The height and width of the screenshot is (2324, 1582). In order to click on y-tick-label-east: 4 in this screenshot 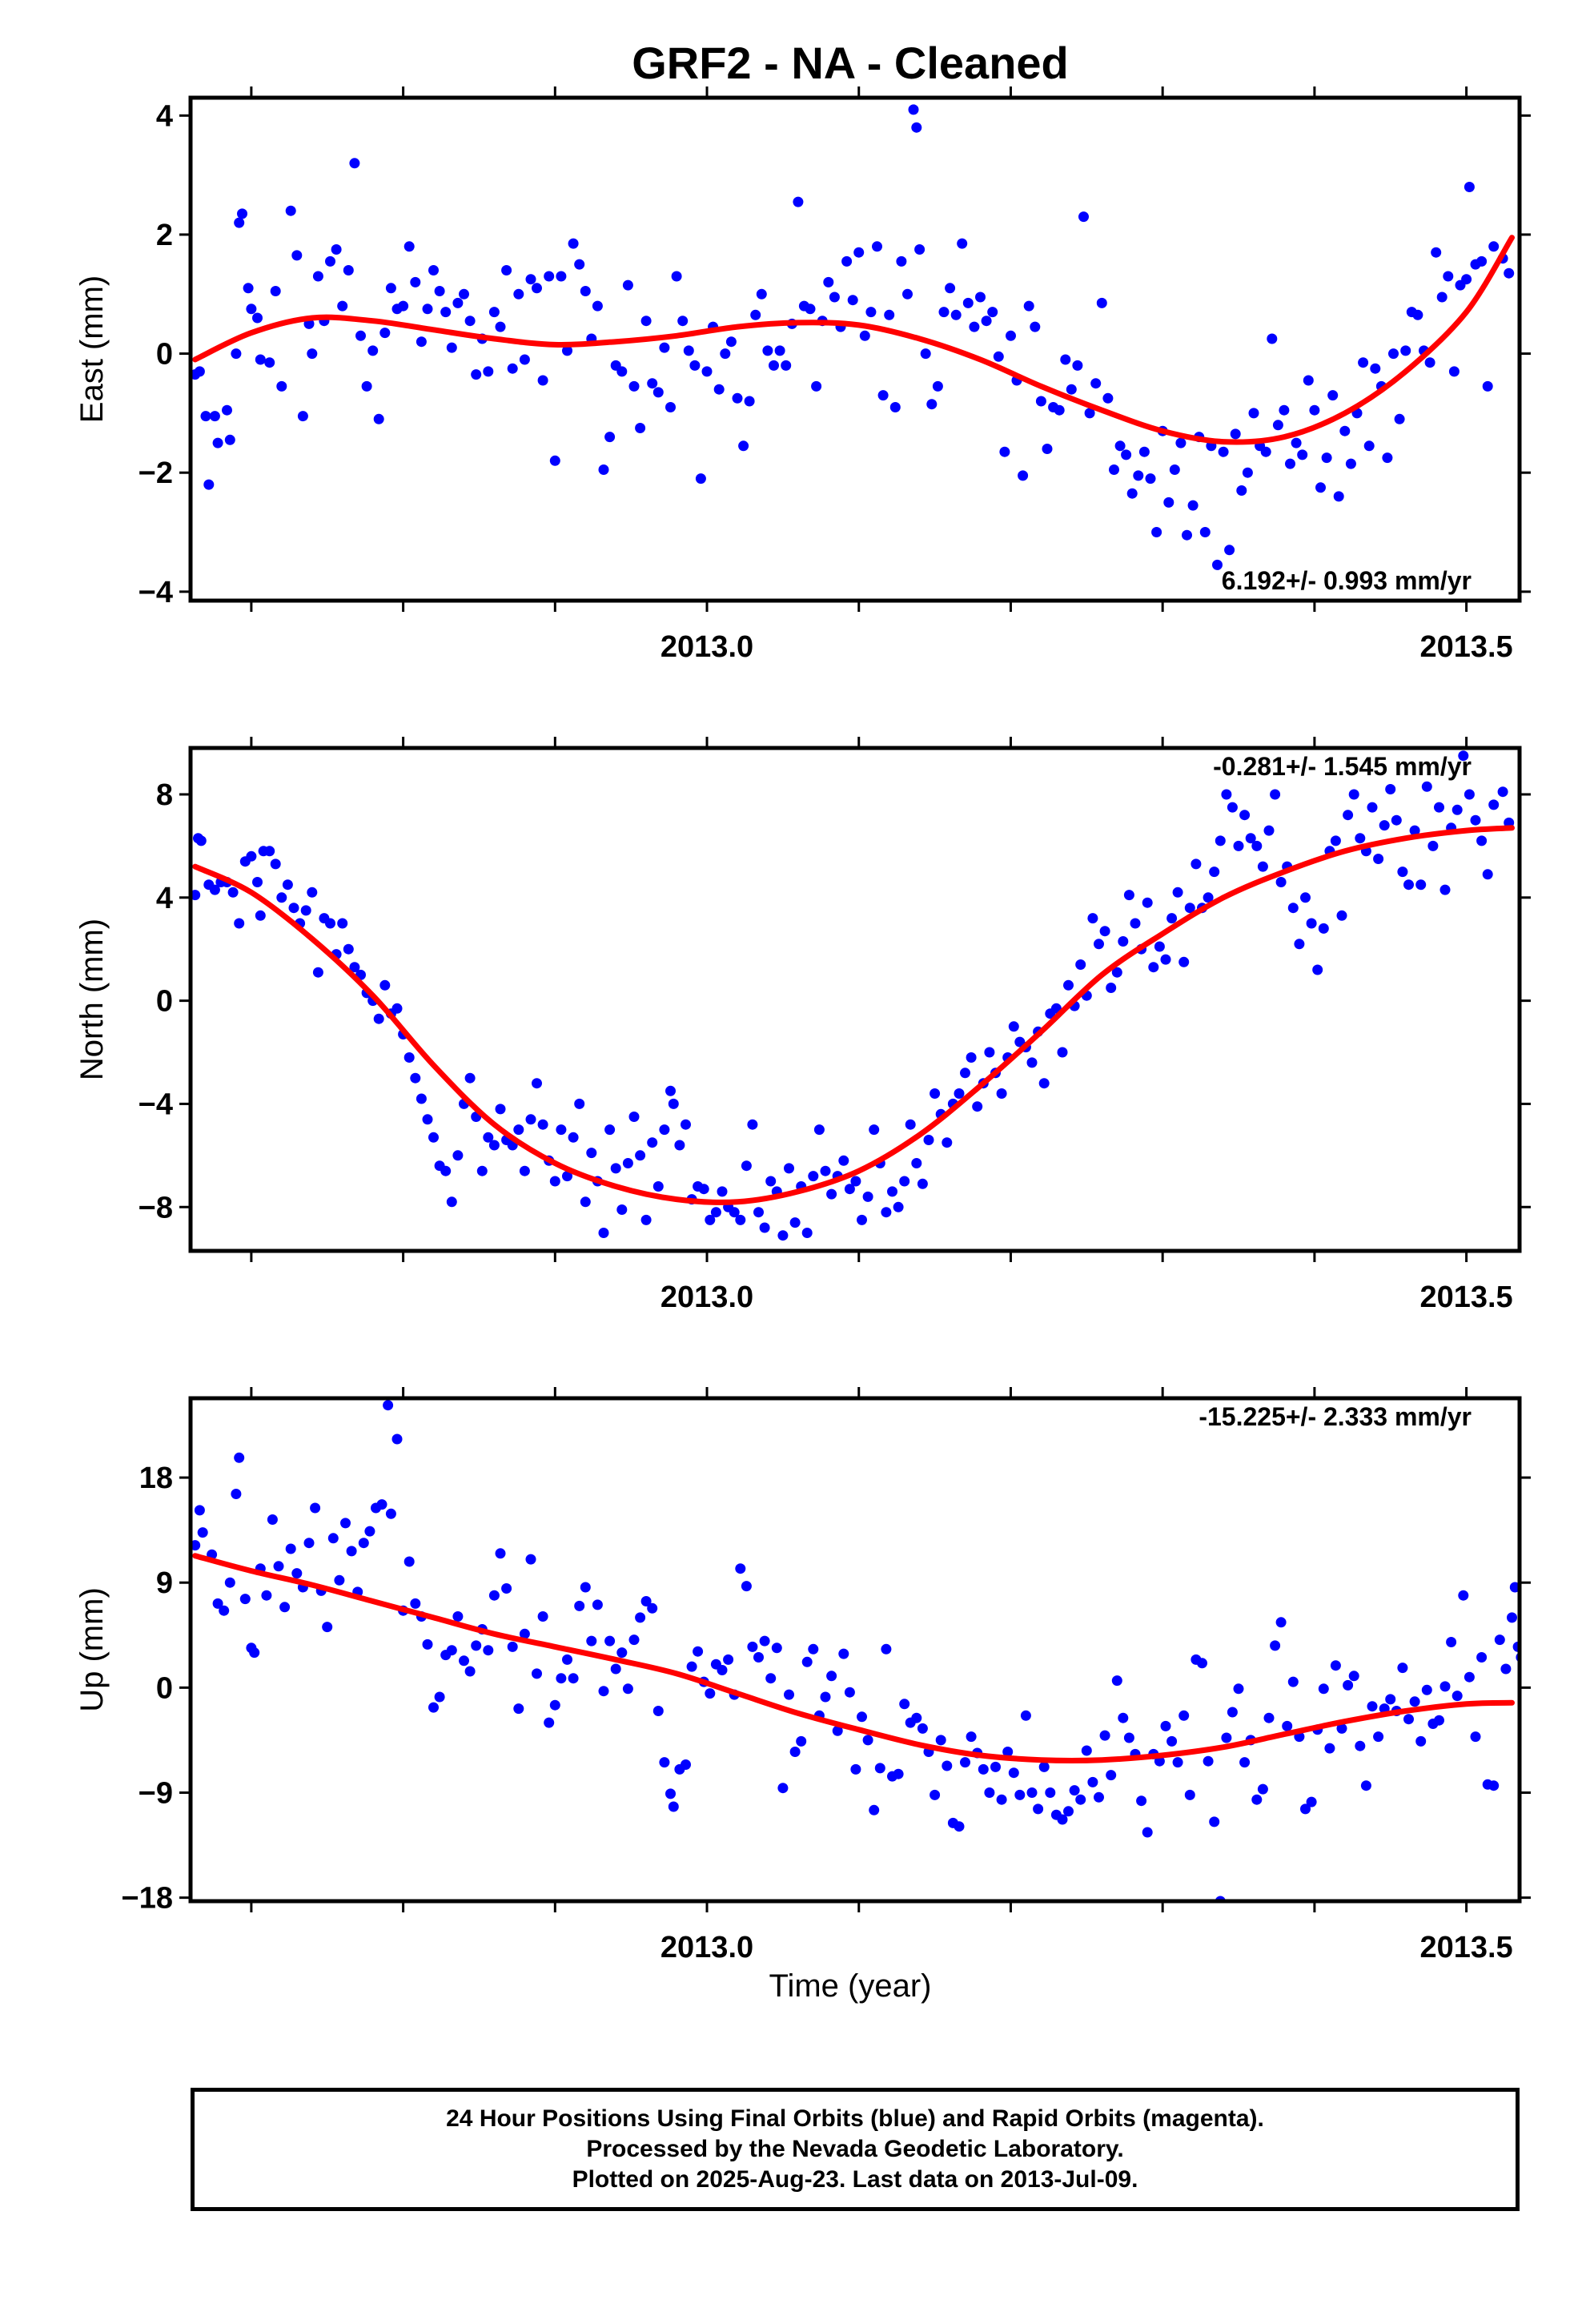, I will do `click(164, 116)`.